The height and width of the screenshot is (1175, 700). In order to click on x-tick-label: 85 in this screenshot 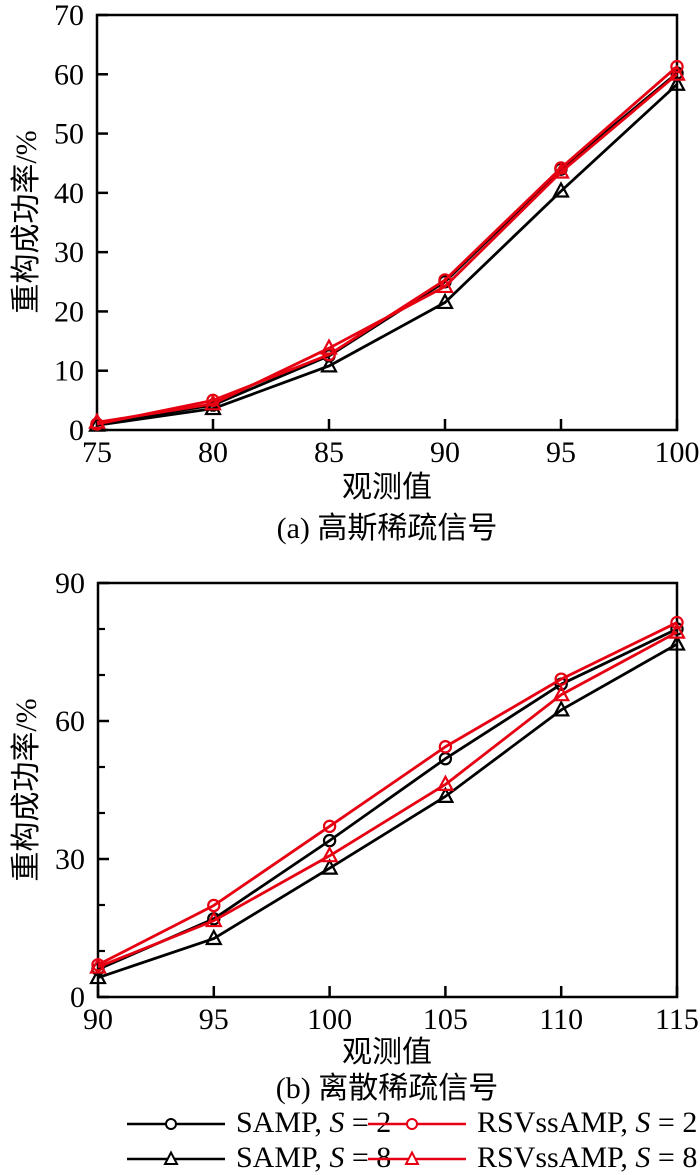, I will do `click(329, 452)`.